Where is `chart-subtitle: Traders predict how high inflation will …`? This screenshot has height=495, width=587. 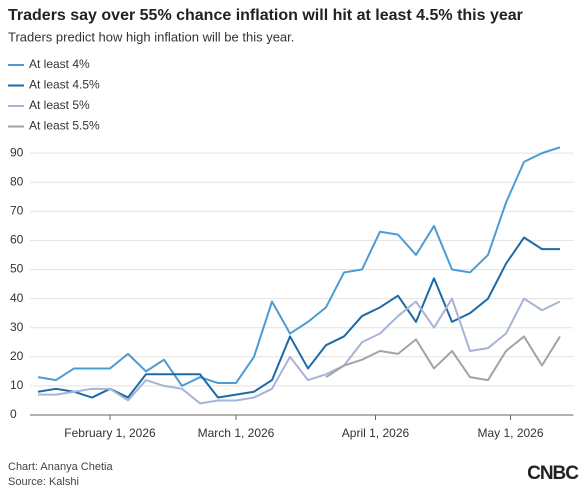
chart-subtitle: Traders predict how high inflation will … is located at coordinates (151, 36).